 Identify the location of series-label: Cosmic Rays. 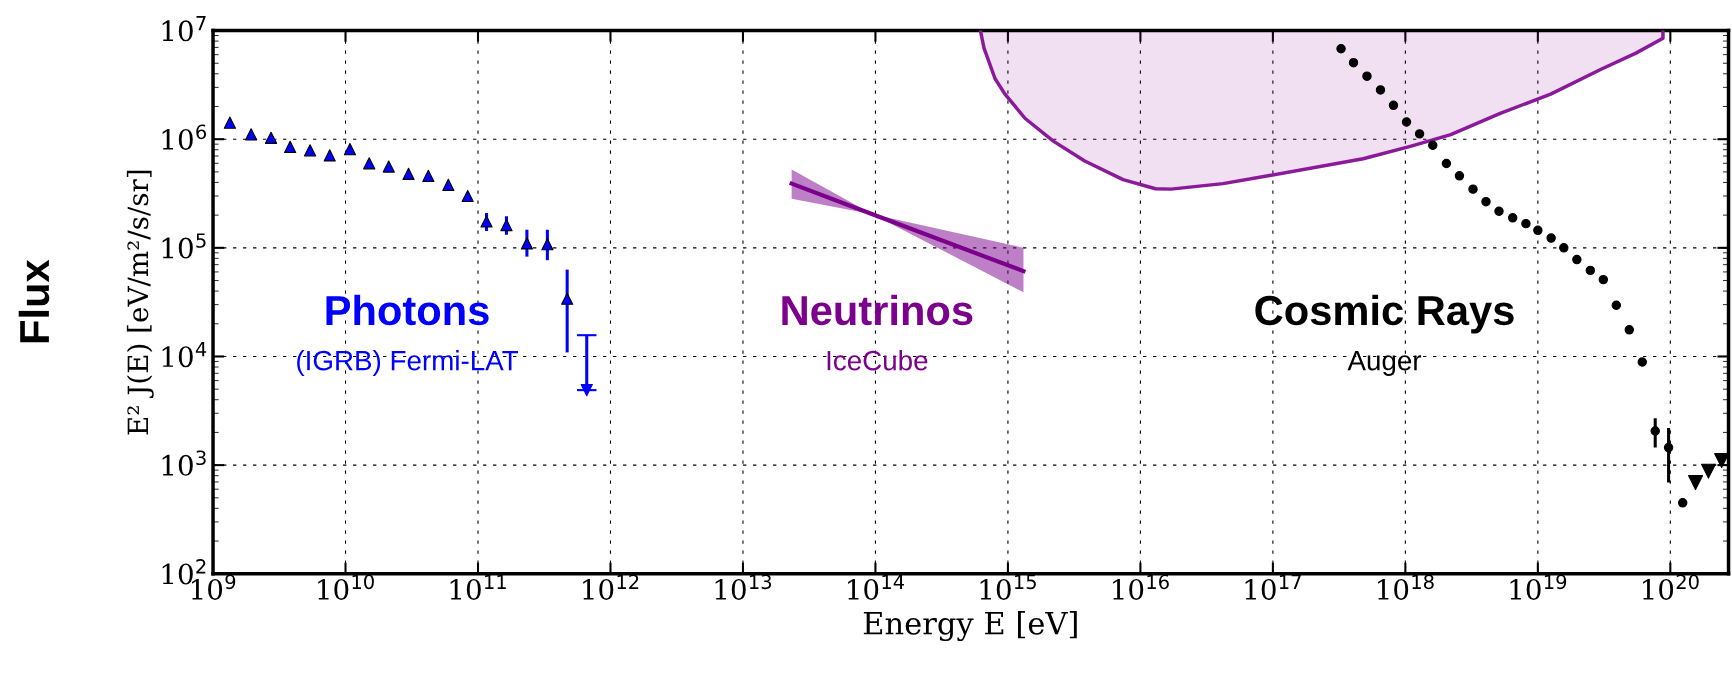
(1384, 314).